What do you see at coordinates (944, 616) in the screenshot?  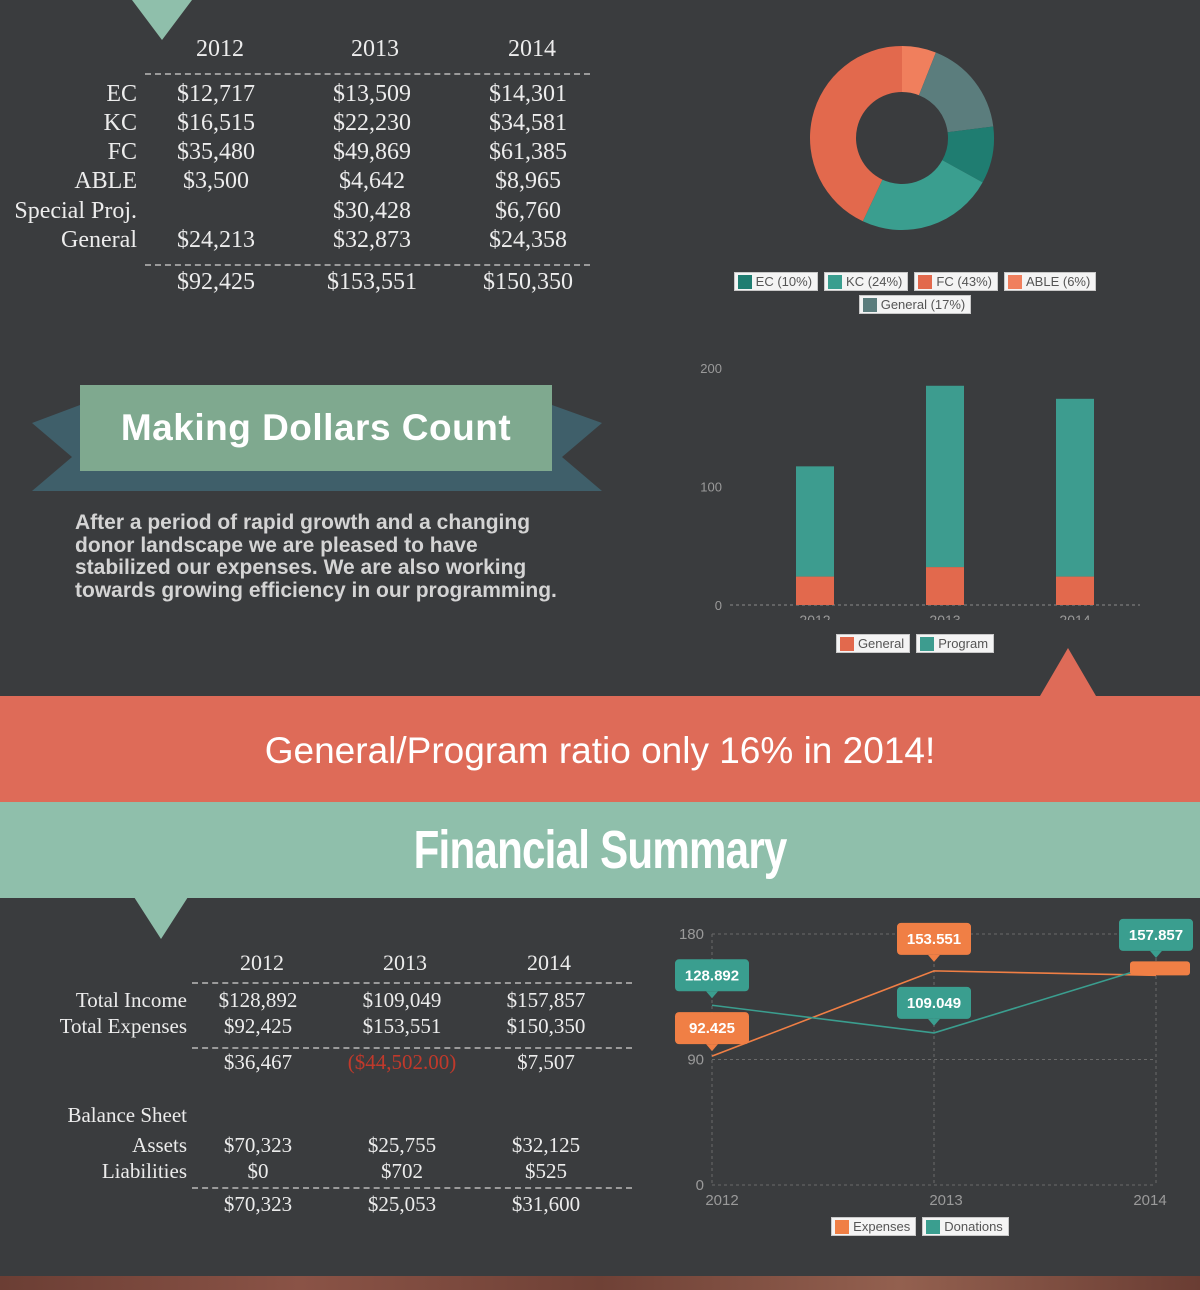 I see `x-tick-label: 2013` at bounding box center [944, 616].